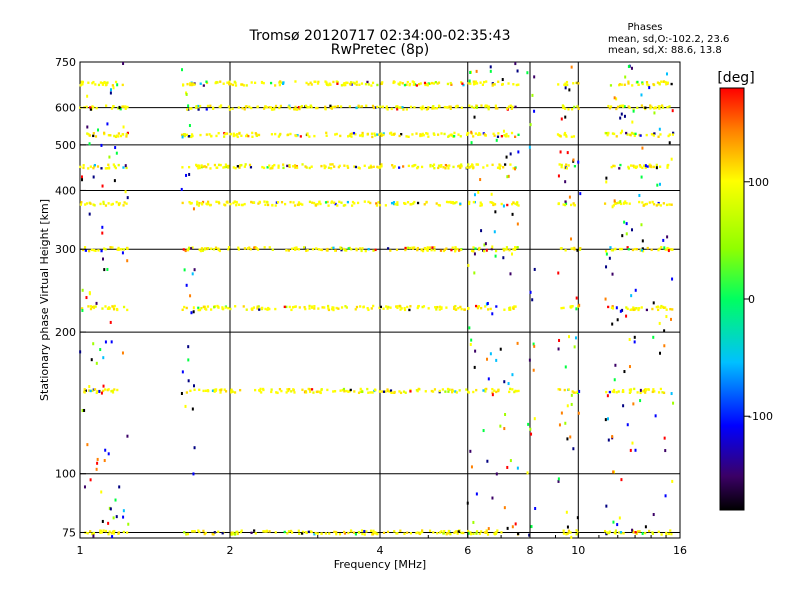 The height and width of the screenshot is (600, 800). Describe the element at coordinates (680, 550) in the screenshot. I see `x-tick-label: 16` at that location.